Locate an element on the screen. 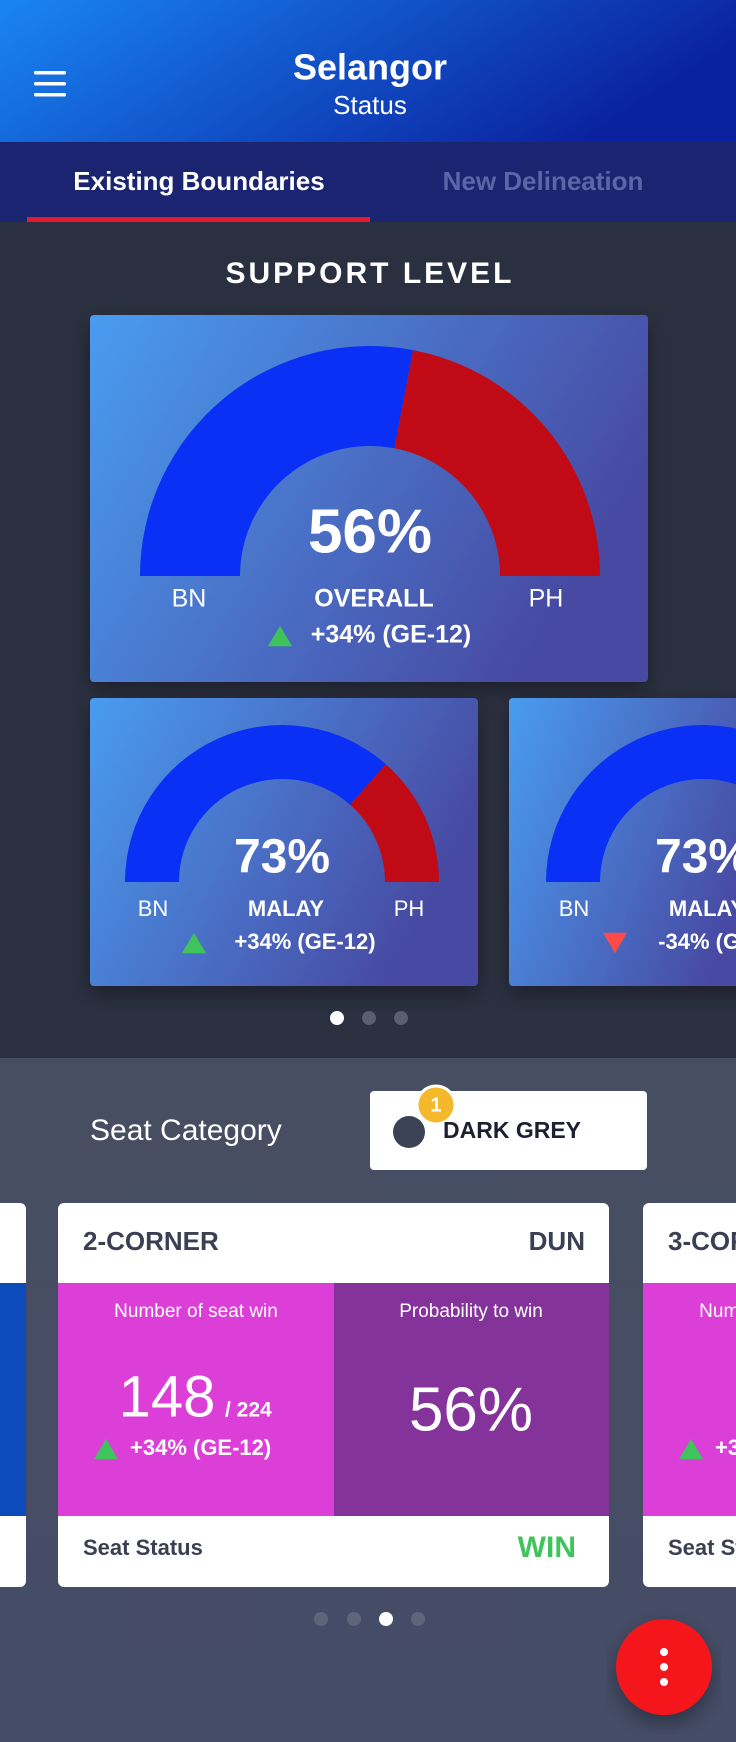  tab-indicator is located at coordinates (198, 219).